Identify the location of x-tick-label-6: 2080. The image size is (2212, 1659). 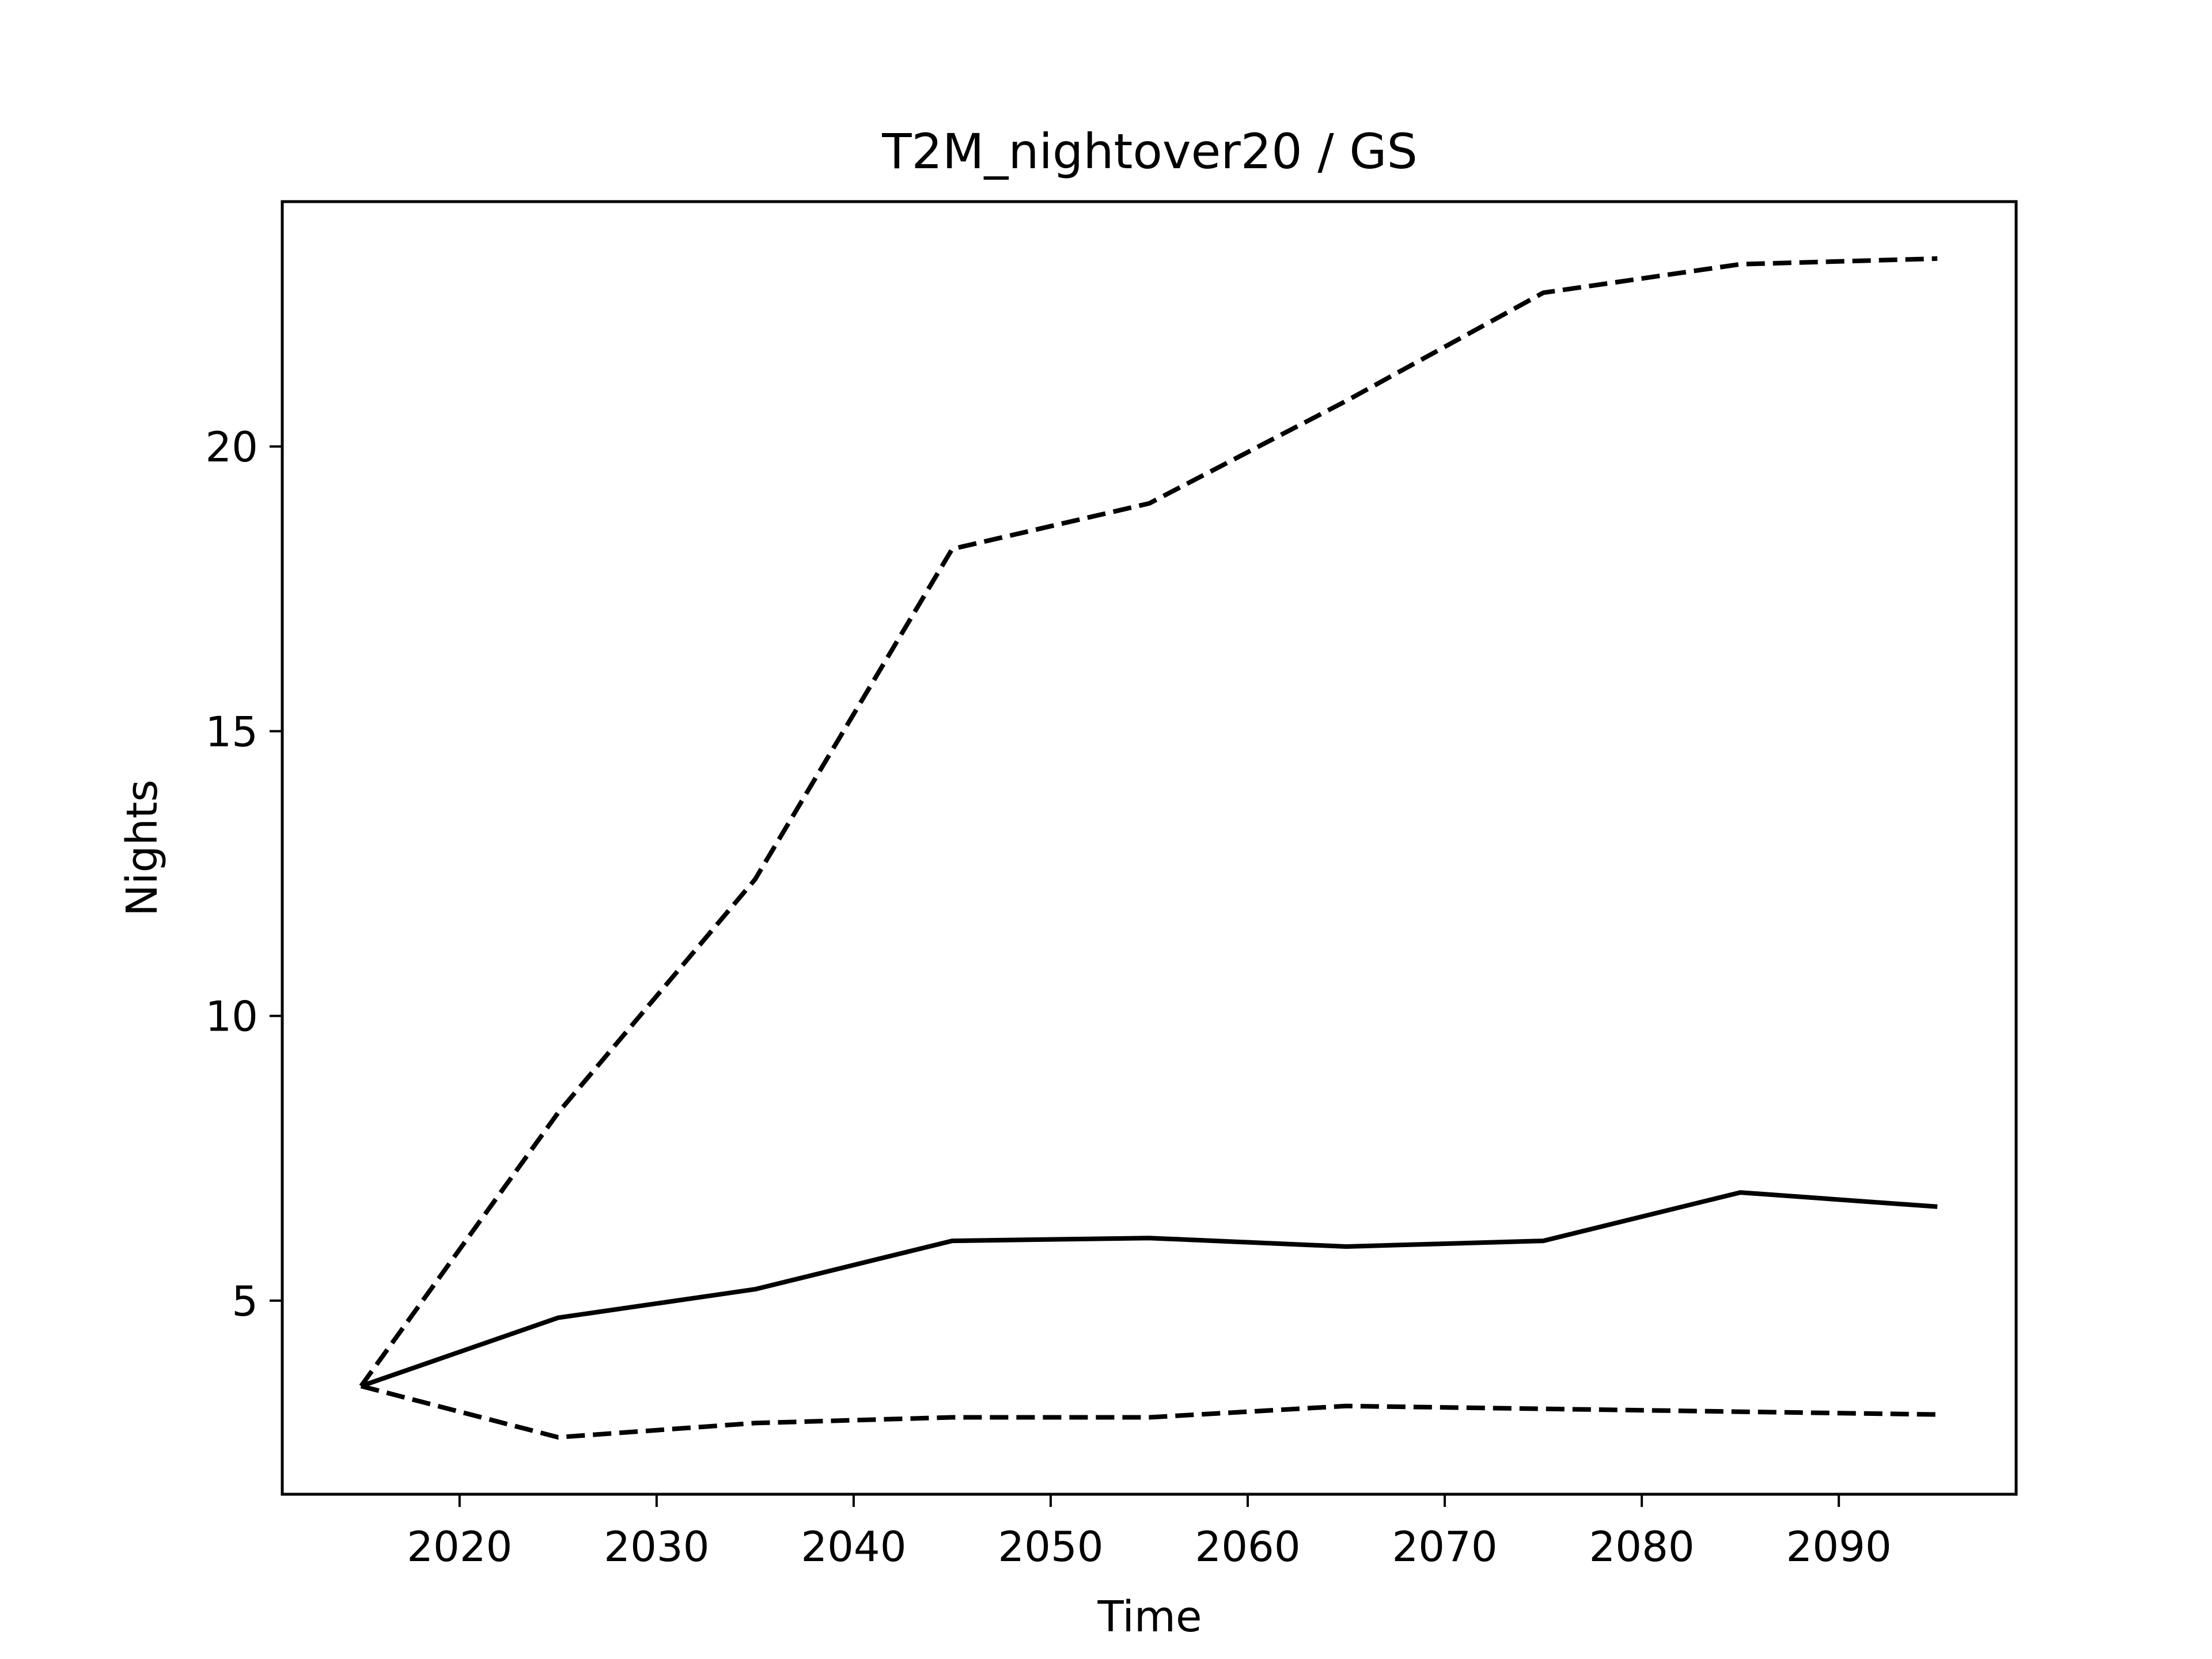
(1641, 1546).